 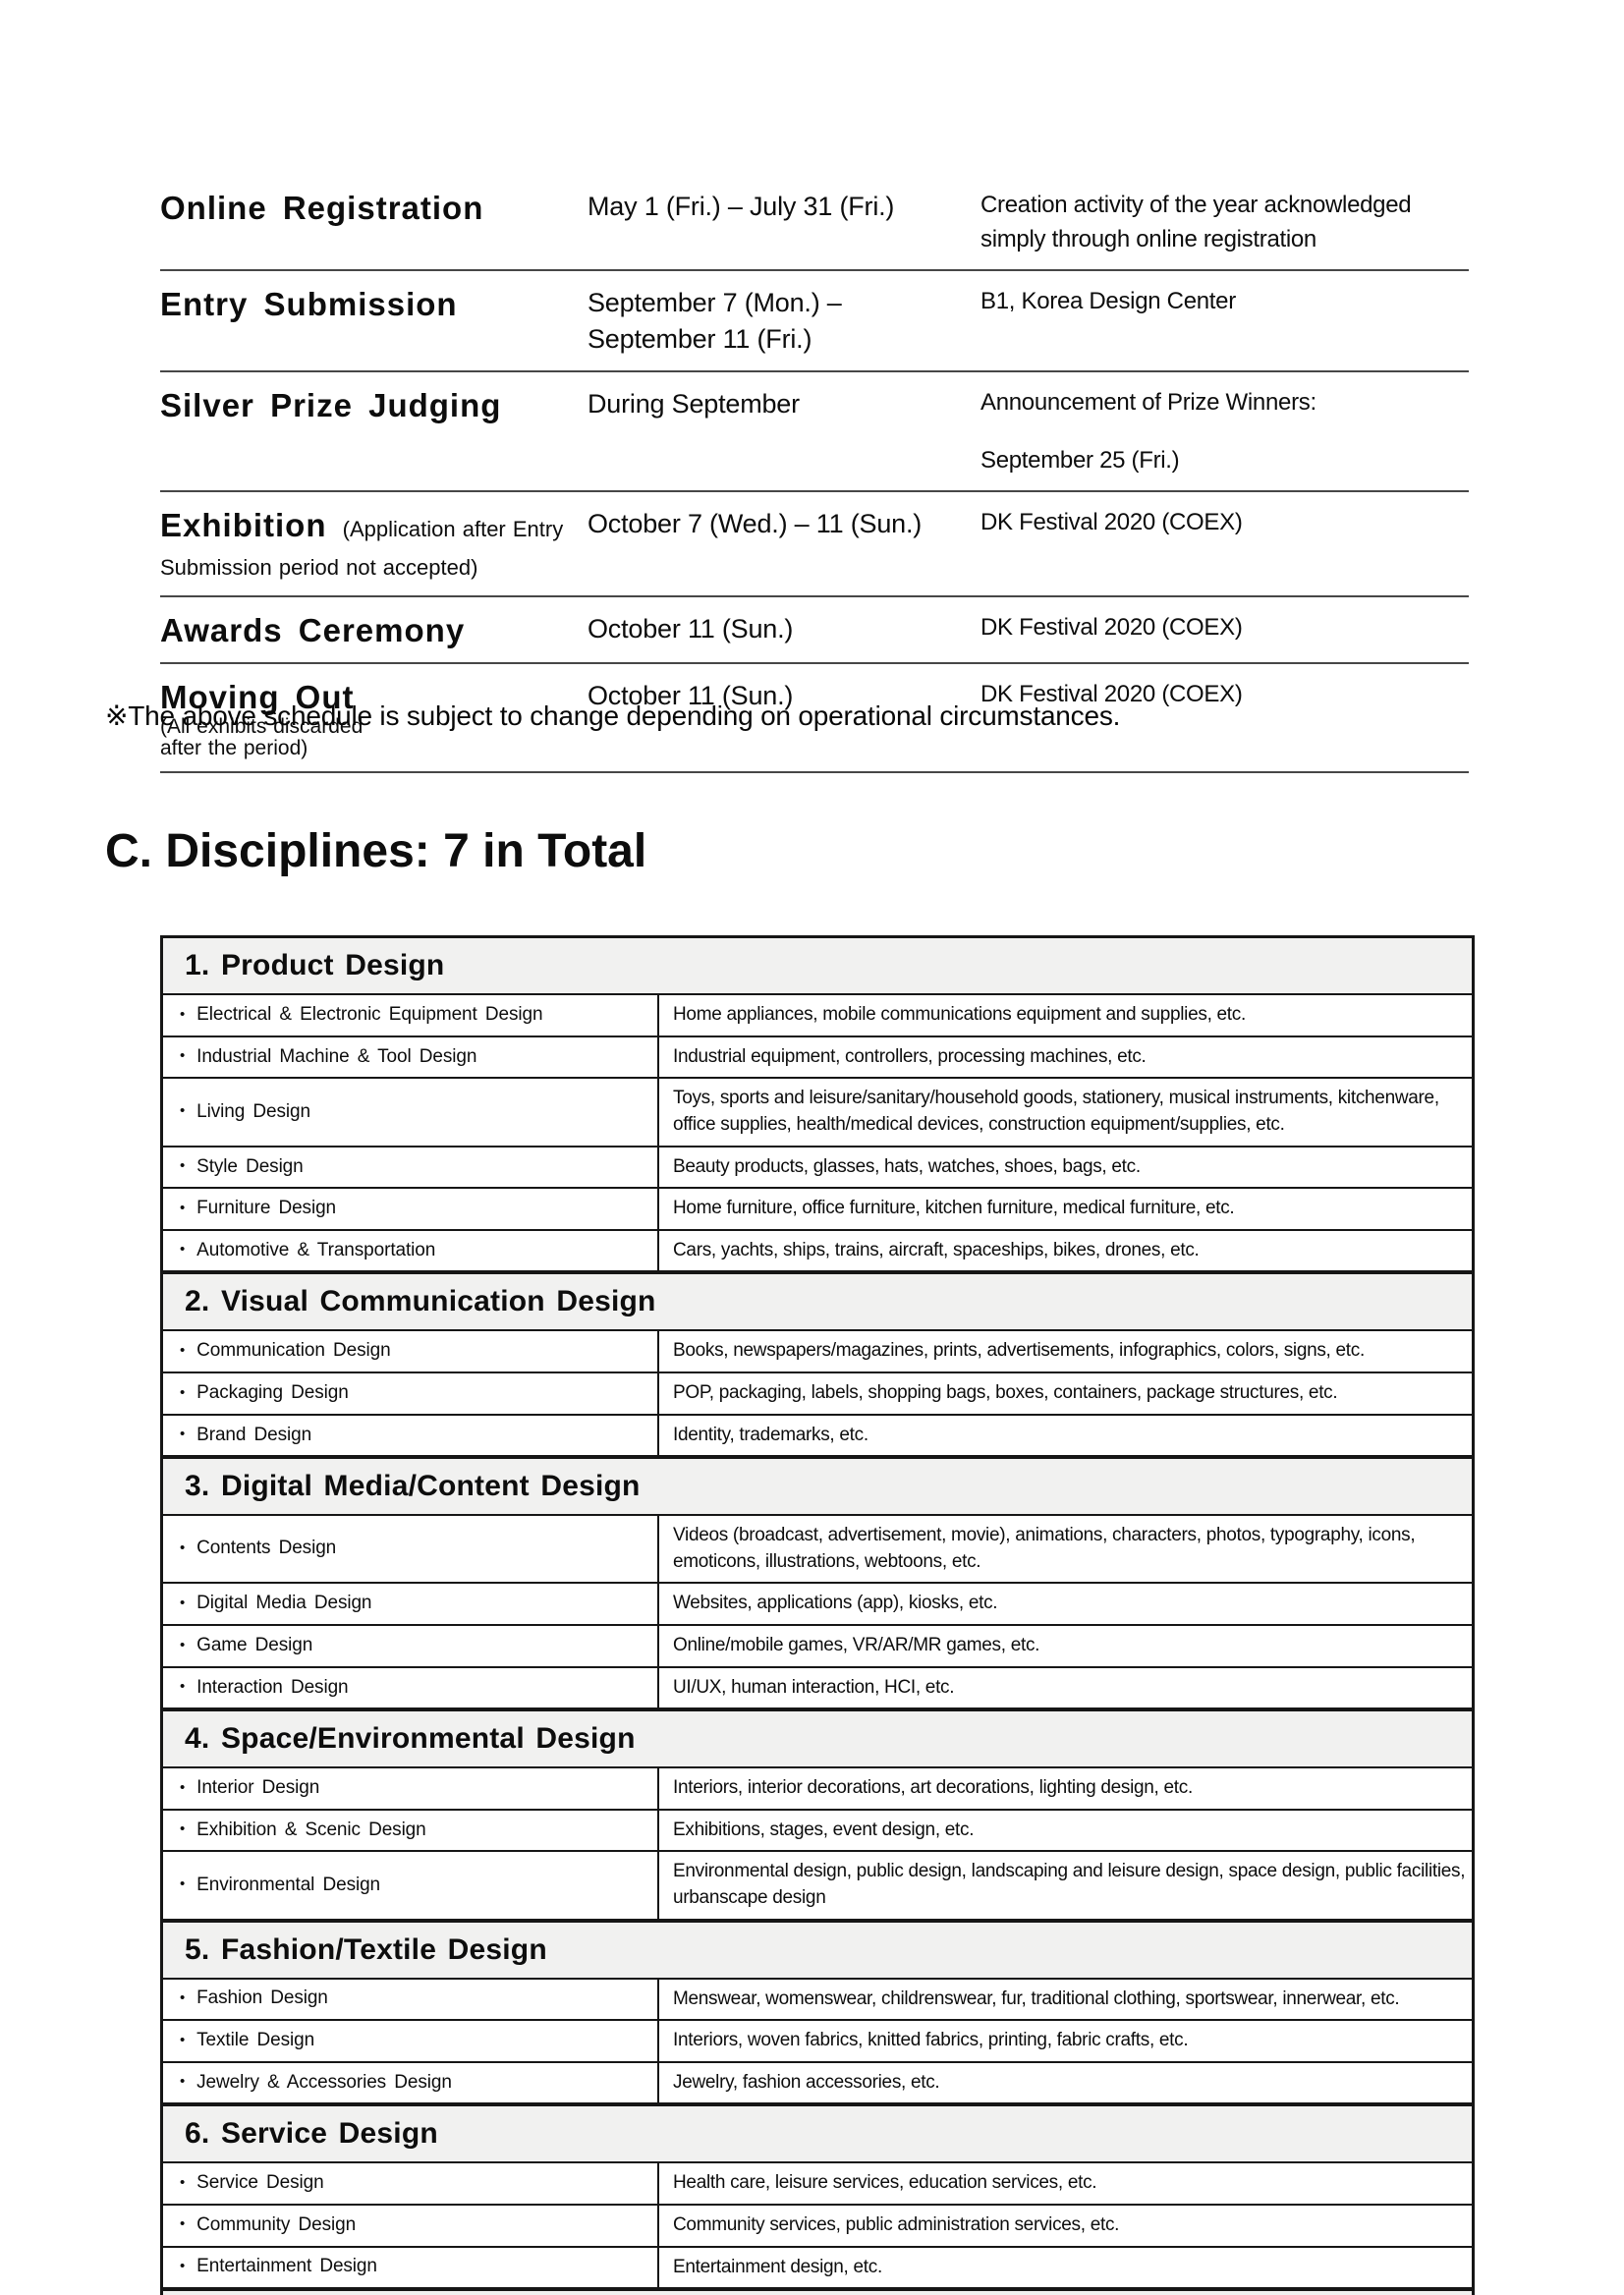 What do you see at coordinates (266, 1208) in the screenshot?
I see `discipline-label: Furniture Design` at bounding box center [266, 1208].